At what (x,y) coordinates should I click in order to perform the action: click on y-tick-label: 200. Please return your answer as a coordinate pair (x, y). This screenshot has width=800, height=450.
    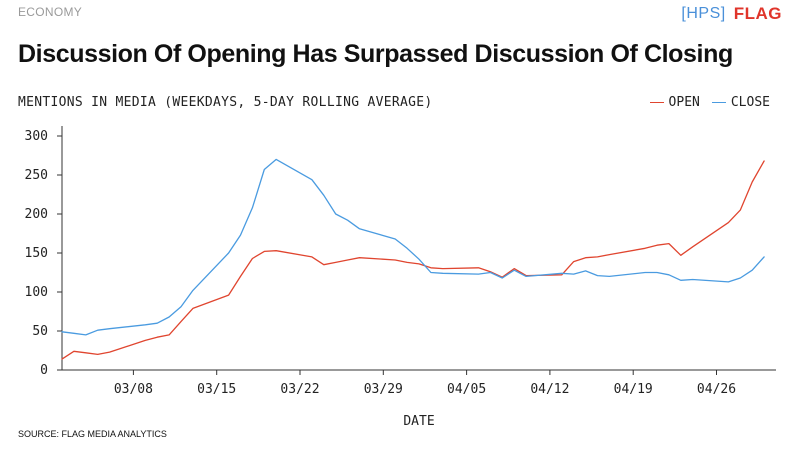
    Looking at the image, I should click on (36, 214).